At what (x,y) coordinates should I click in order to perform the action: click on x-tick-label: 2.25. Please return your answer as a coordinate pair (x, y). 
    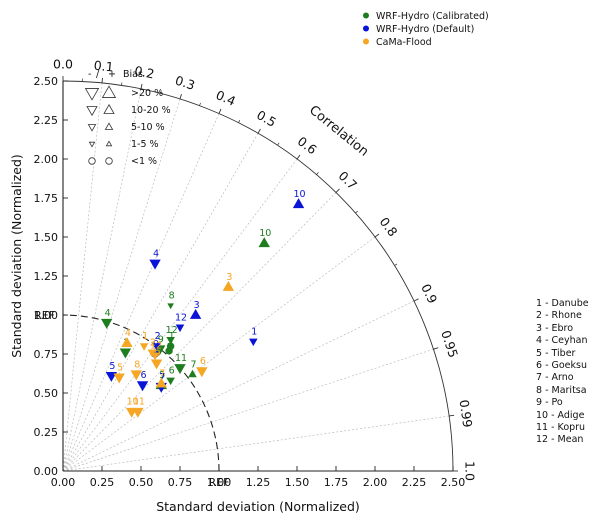
    Looking at the image, I should click on (414, 482).